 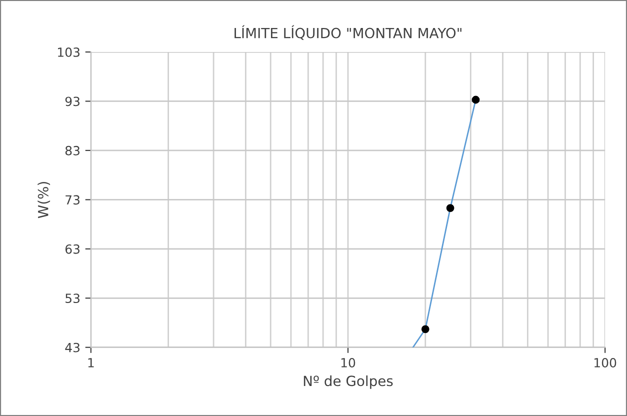 What do you see at coordinates (348, 382) in the screenshot?
I see `x-axis-title: Nº de Golpes` at bounding box center [348, 382].